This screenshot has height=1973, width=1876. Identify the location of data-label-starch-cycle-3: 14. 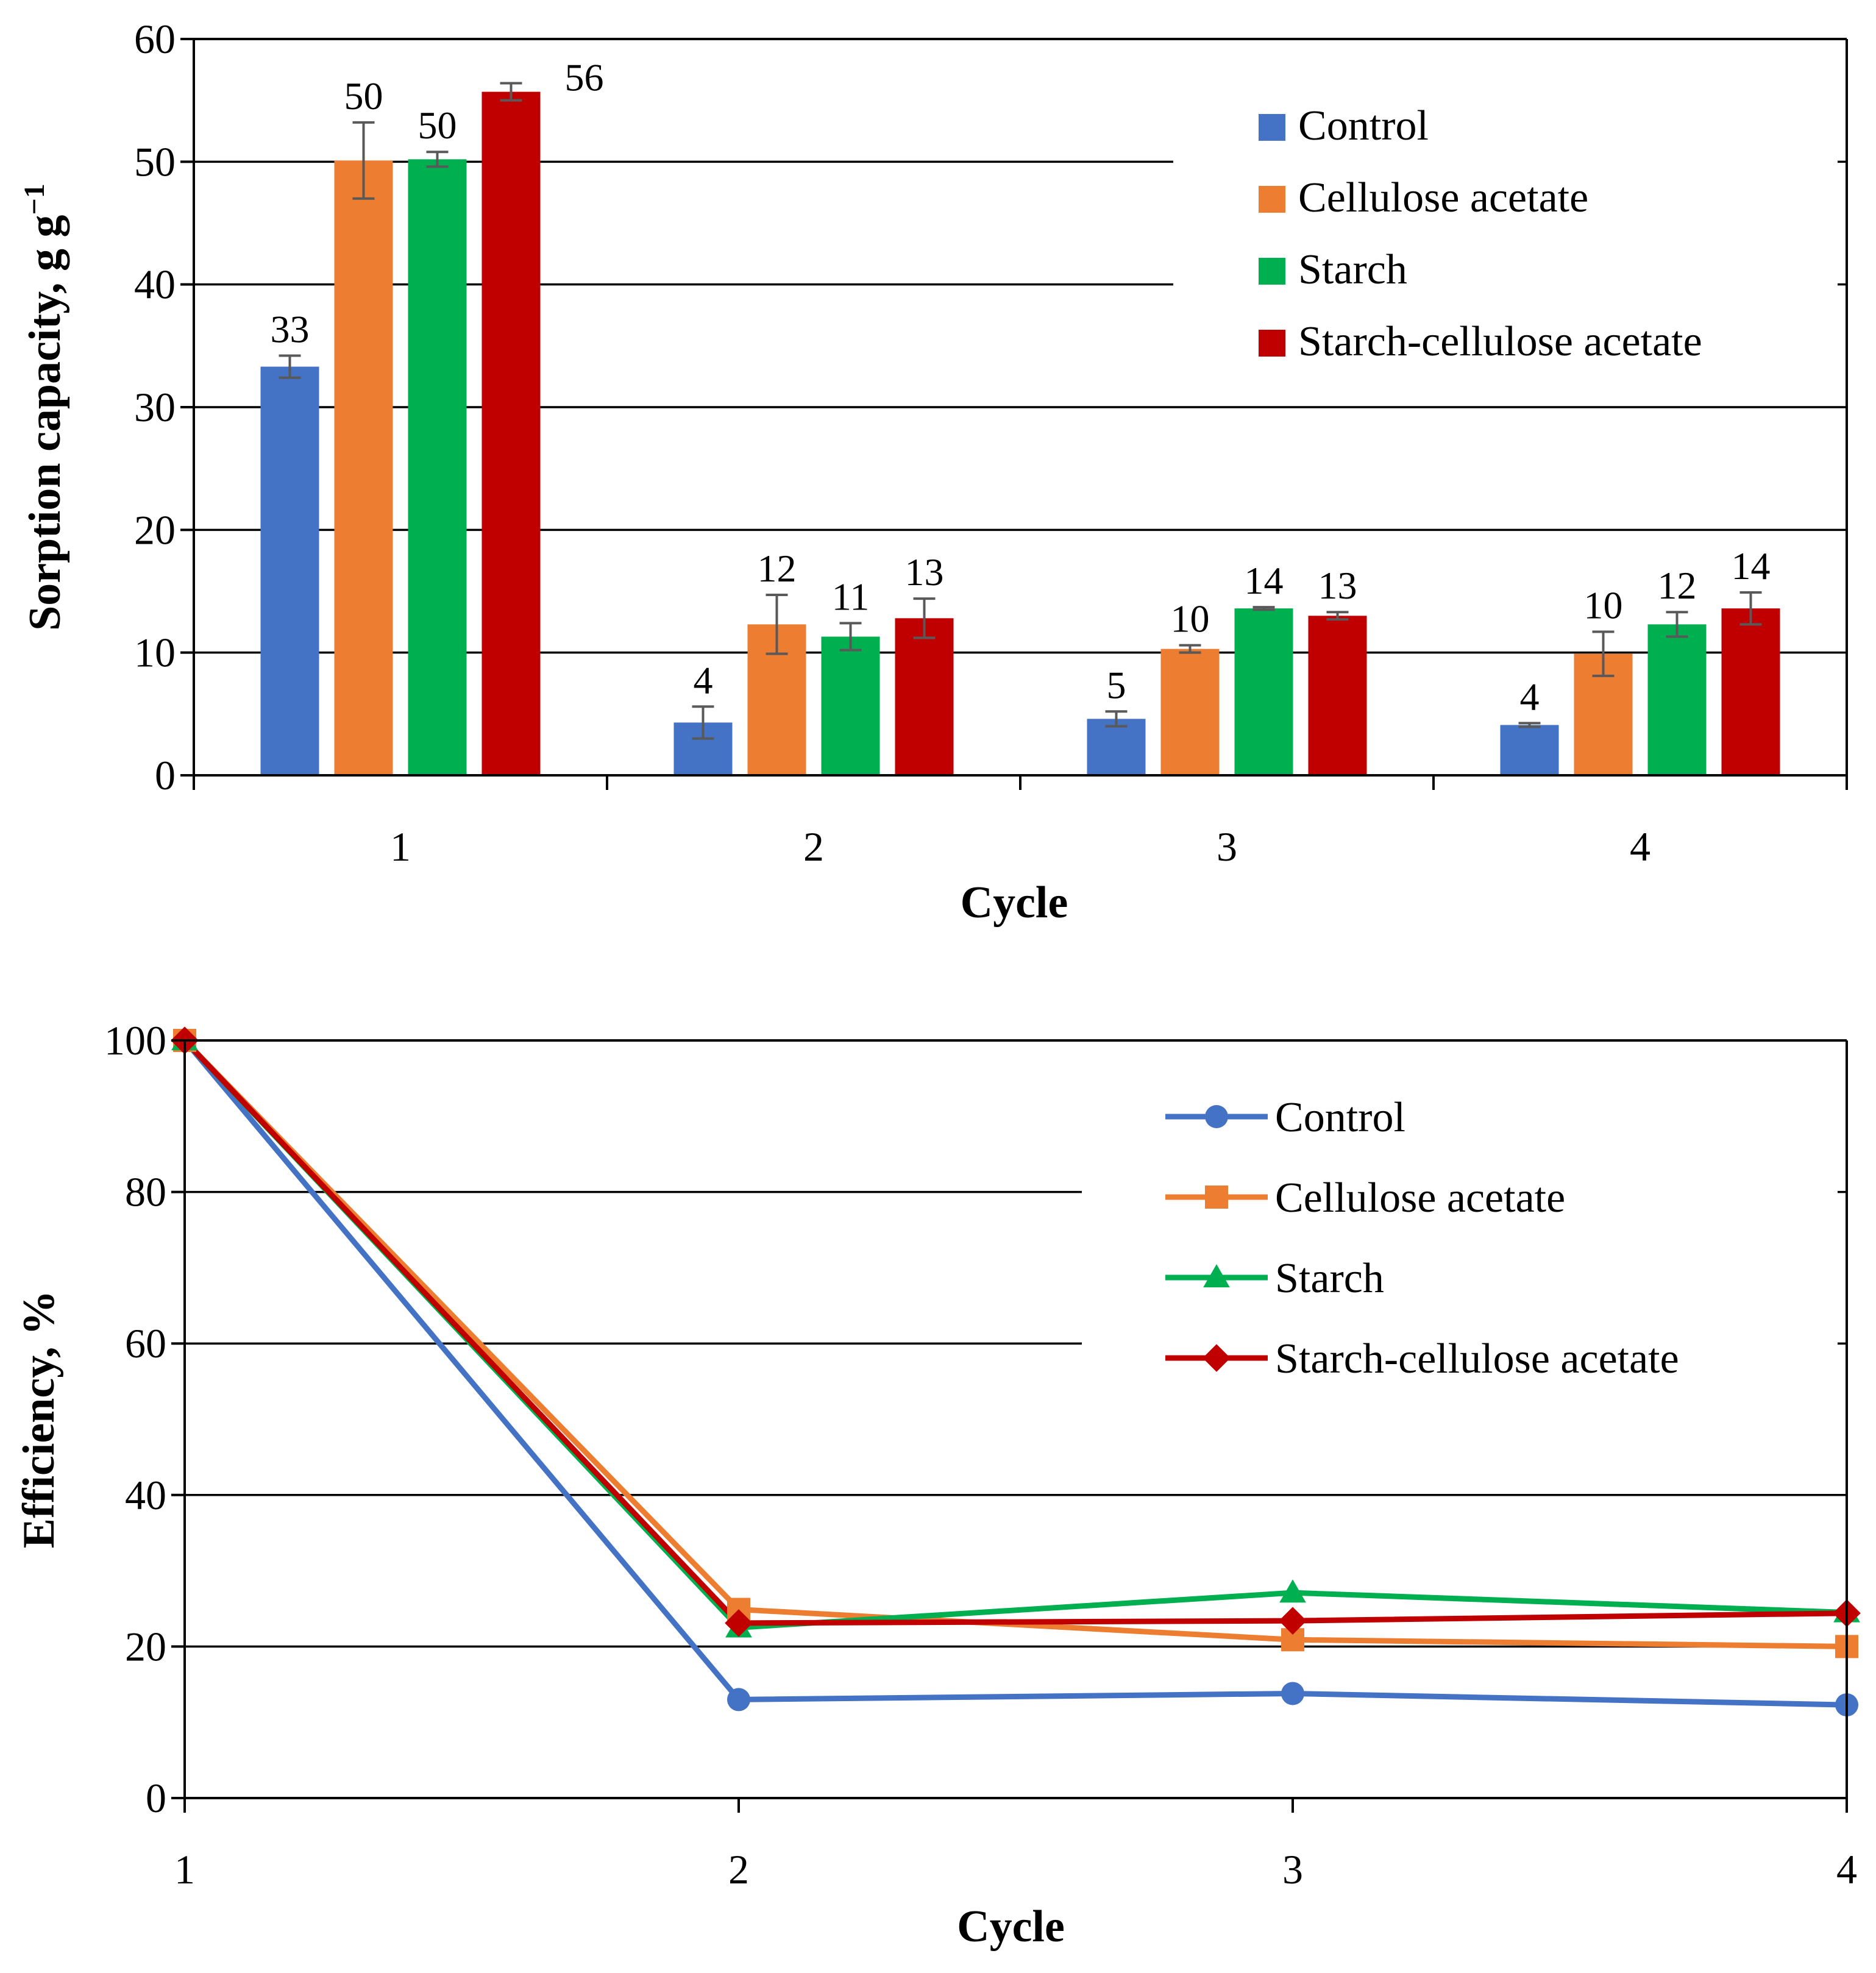
(1264, 580).